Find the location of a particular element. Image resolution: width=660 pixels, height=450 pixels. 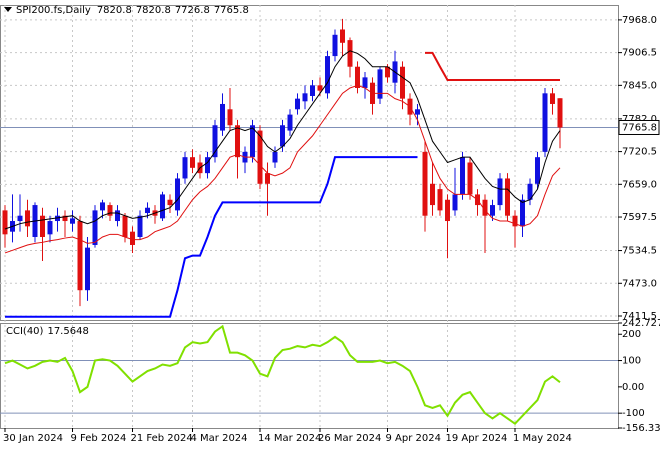

y-tick-label: 7411.5 is located at coordinates (639, 316).